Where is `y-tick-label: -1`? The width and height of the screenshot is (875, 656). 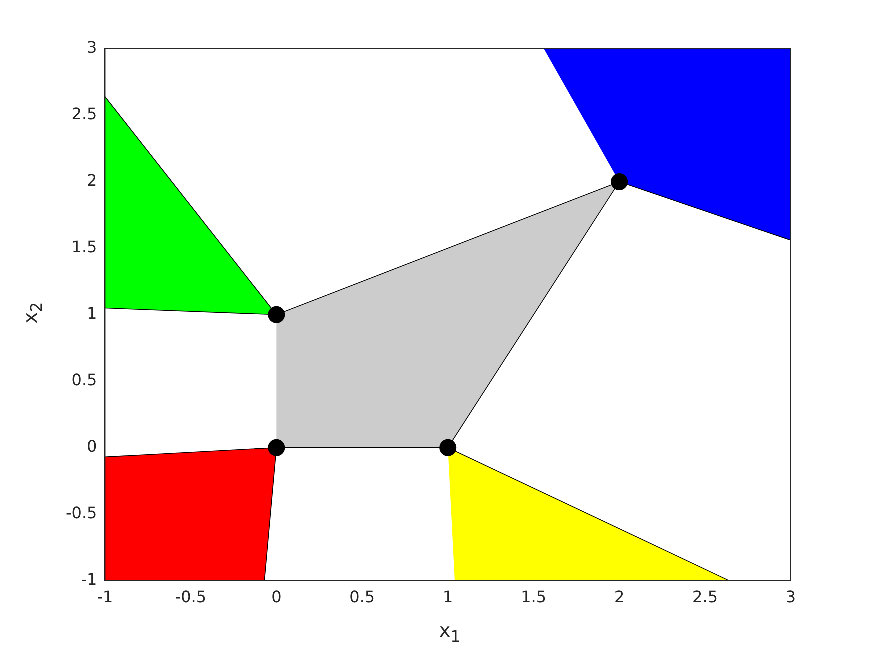 y-tick-label: -1 is located at coordinates (89, 579).